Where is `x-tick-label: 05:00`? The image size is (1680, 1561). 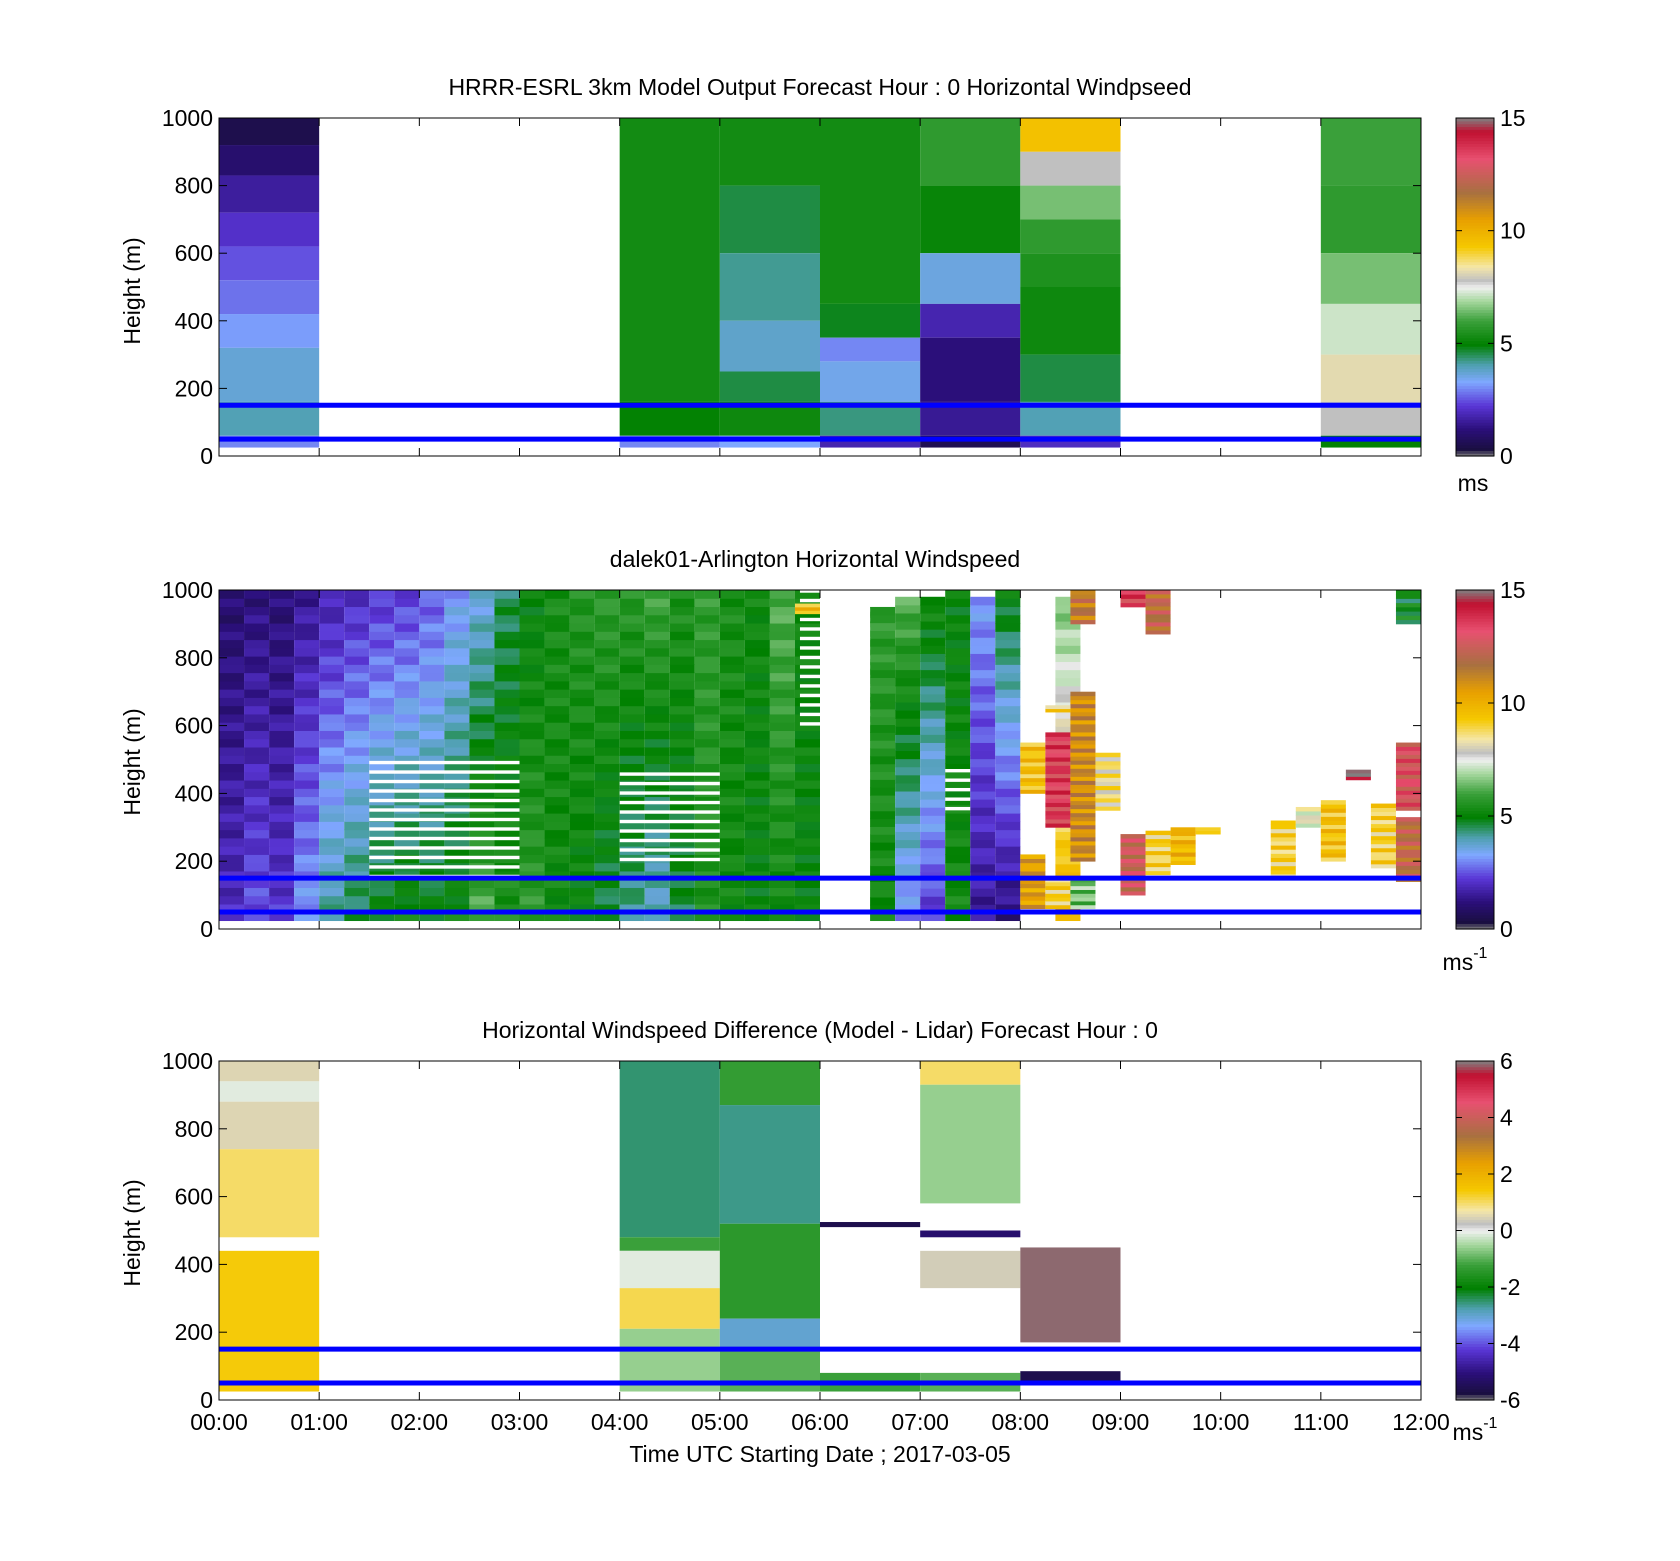 x-tick-label: 05:00 is located at coordinates (720, 1422).